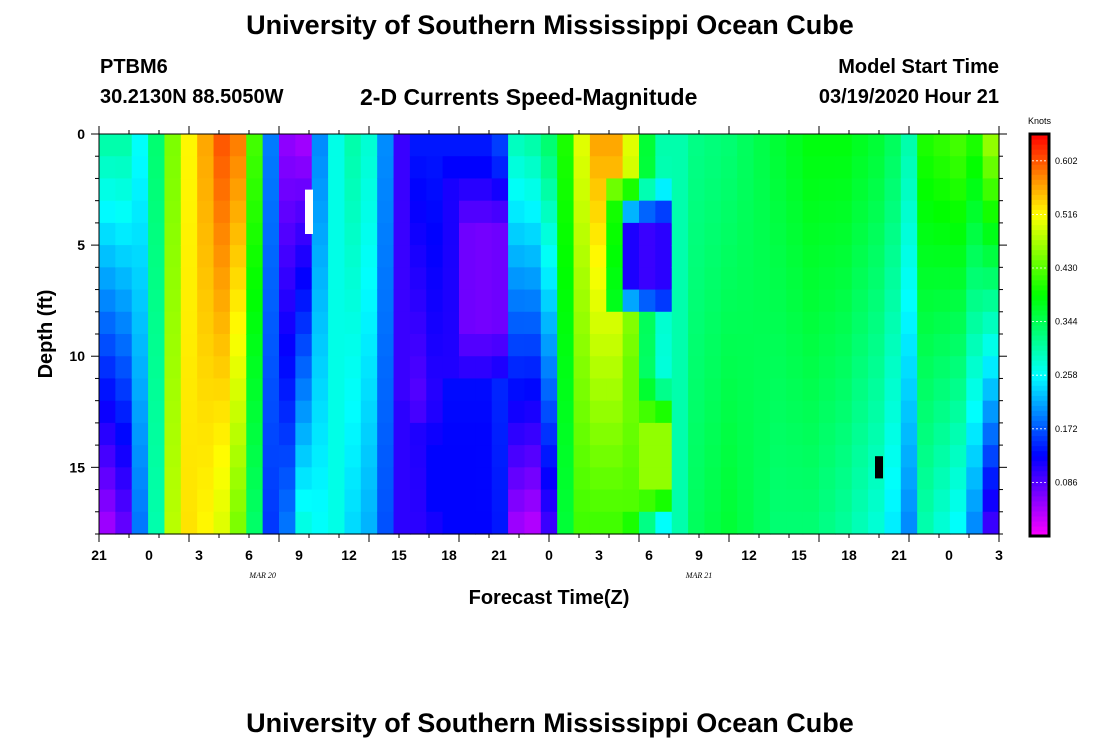  Describe the element at coordinates (1066, 322) in the screenshot. I see `colorbar-tick-label: 0.344` at that location.